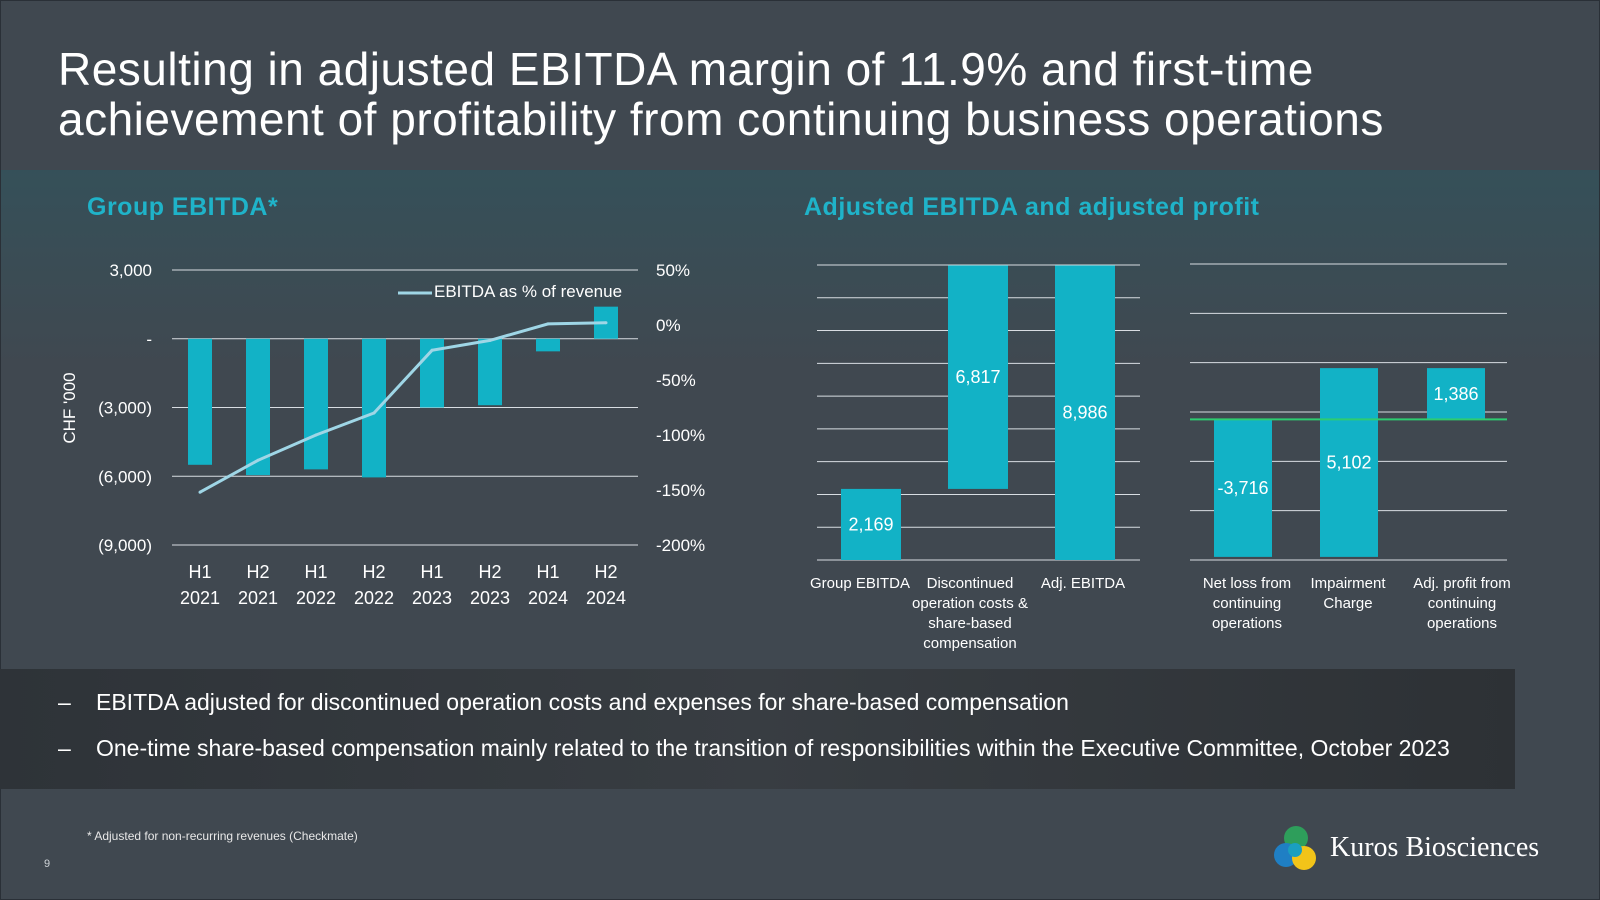  What do you see at coordinates (528, 291) in the screenshot?
I see `legend-label: EBITDA as % of revenue` at bounding box center [528, 291].